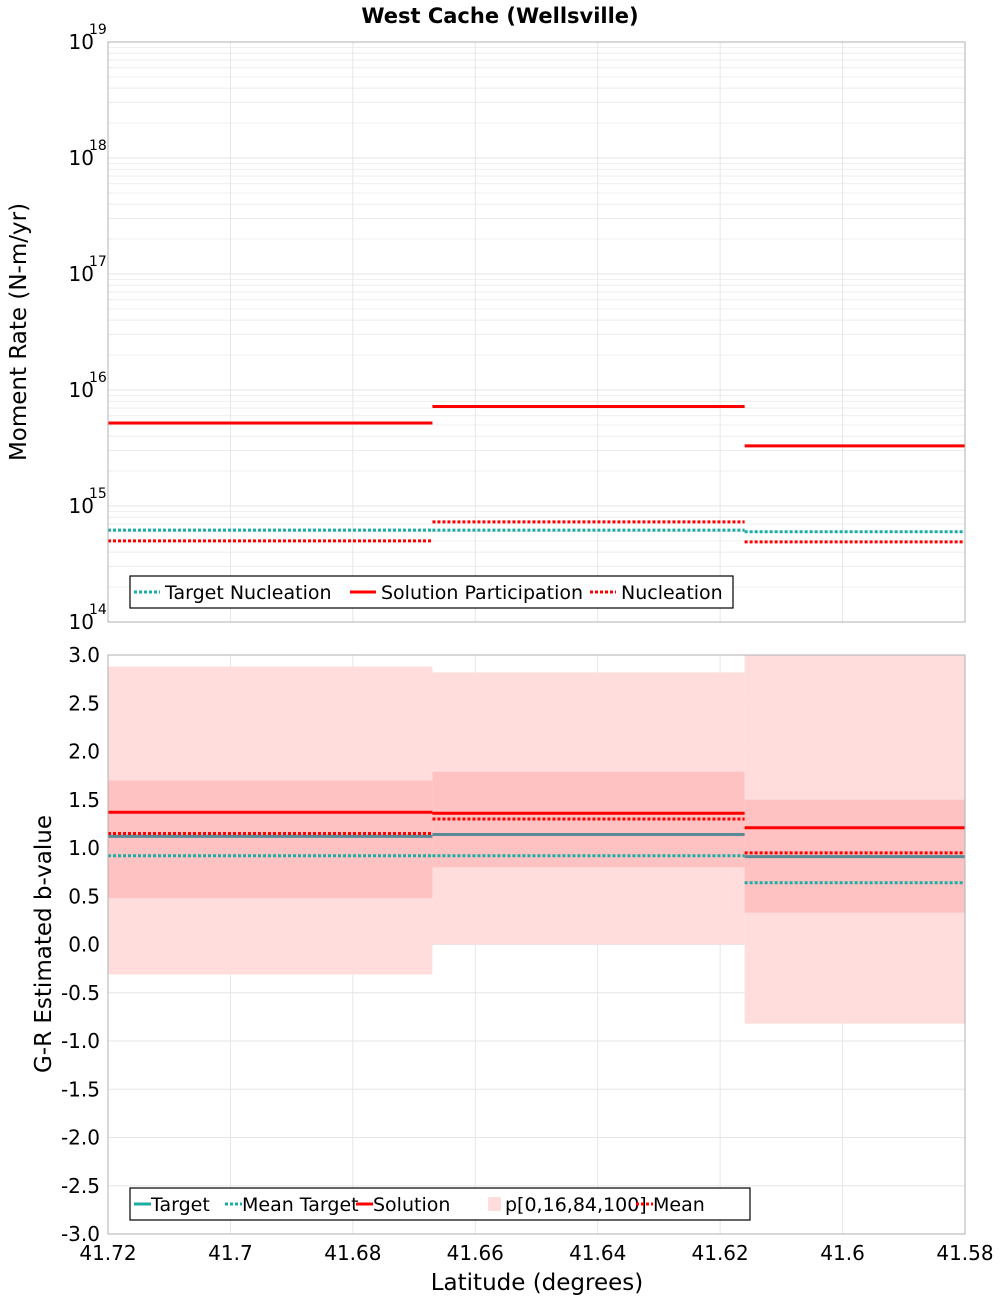 This screenshot has width=1000, height=1300. Describe the element at coordinates (98, 30) in the screenshot. I see `moment-rate-y-tick-exponent: 19` at that location.